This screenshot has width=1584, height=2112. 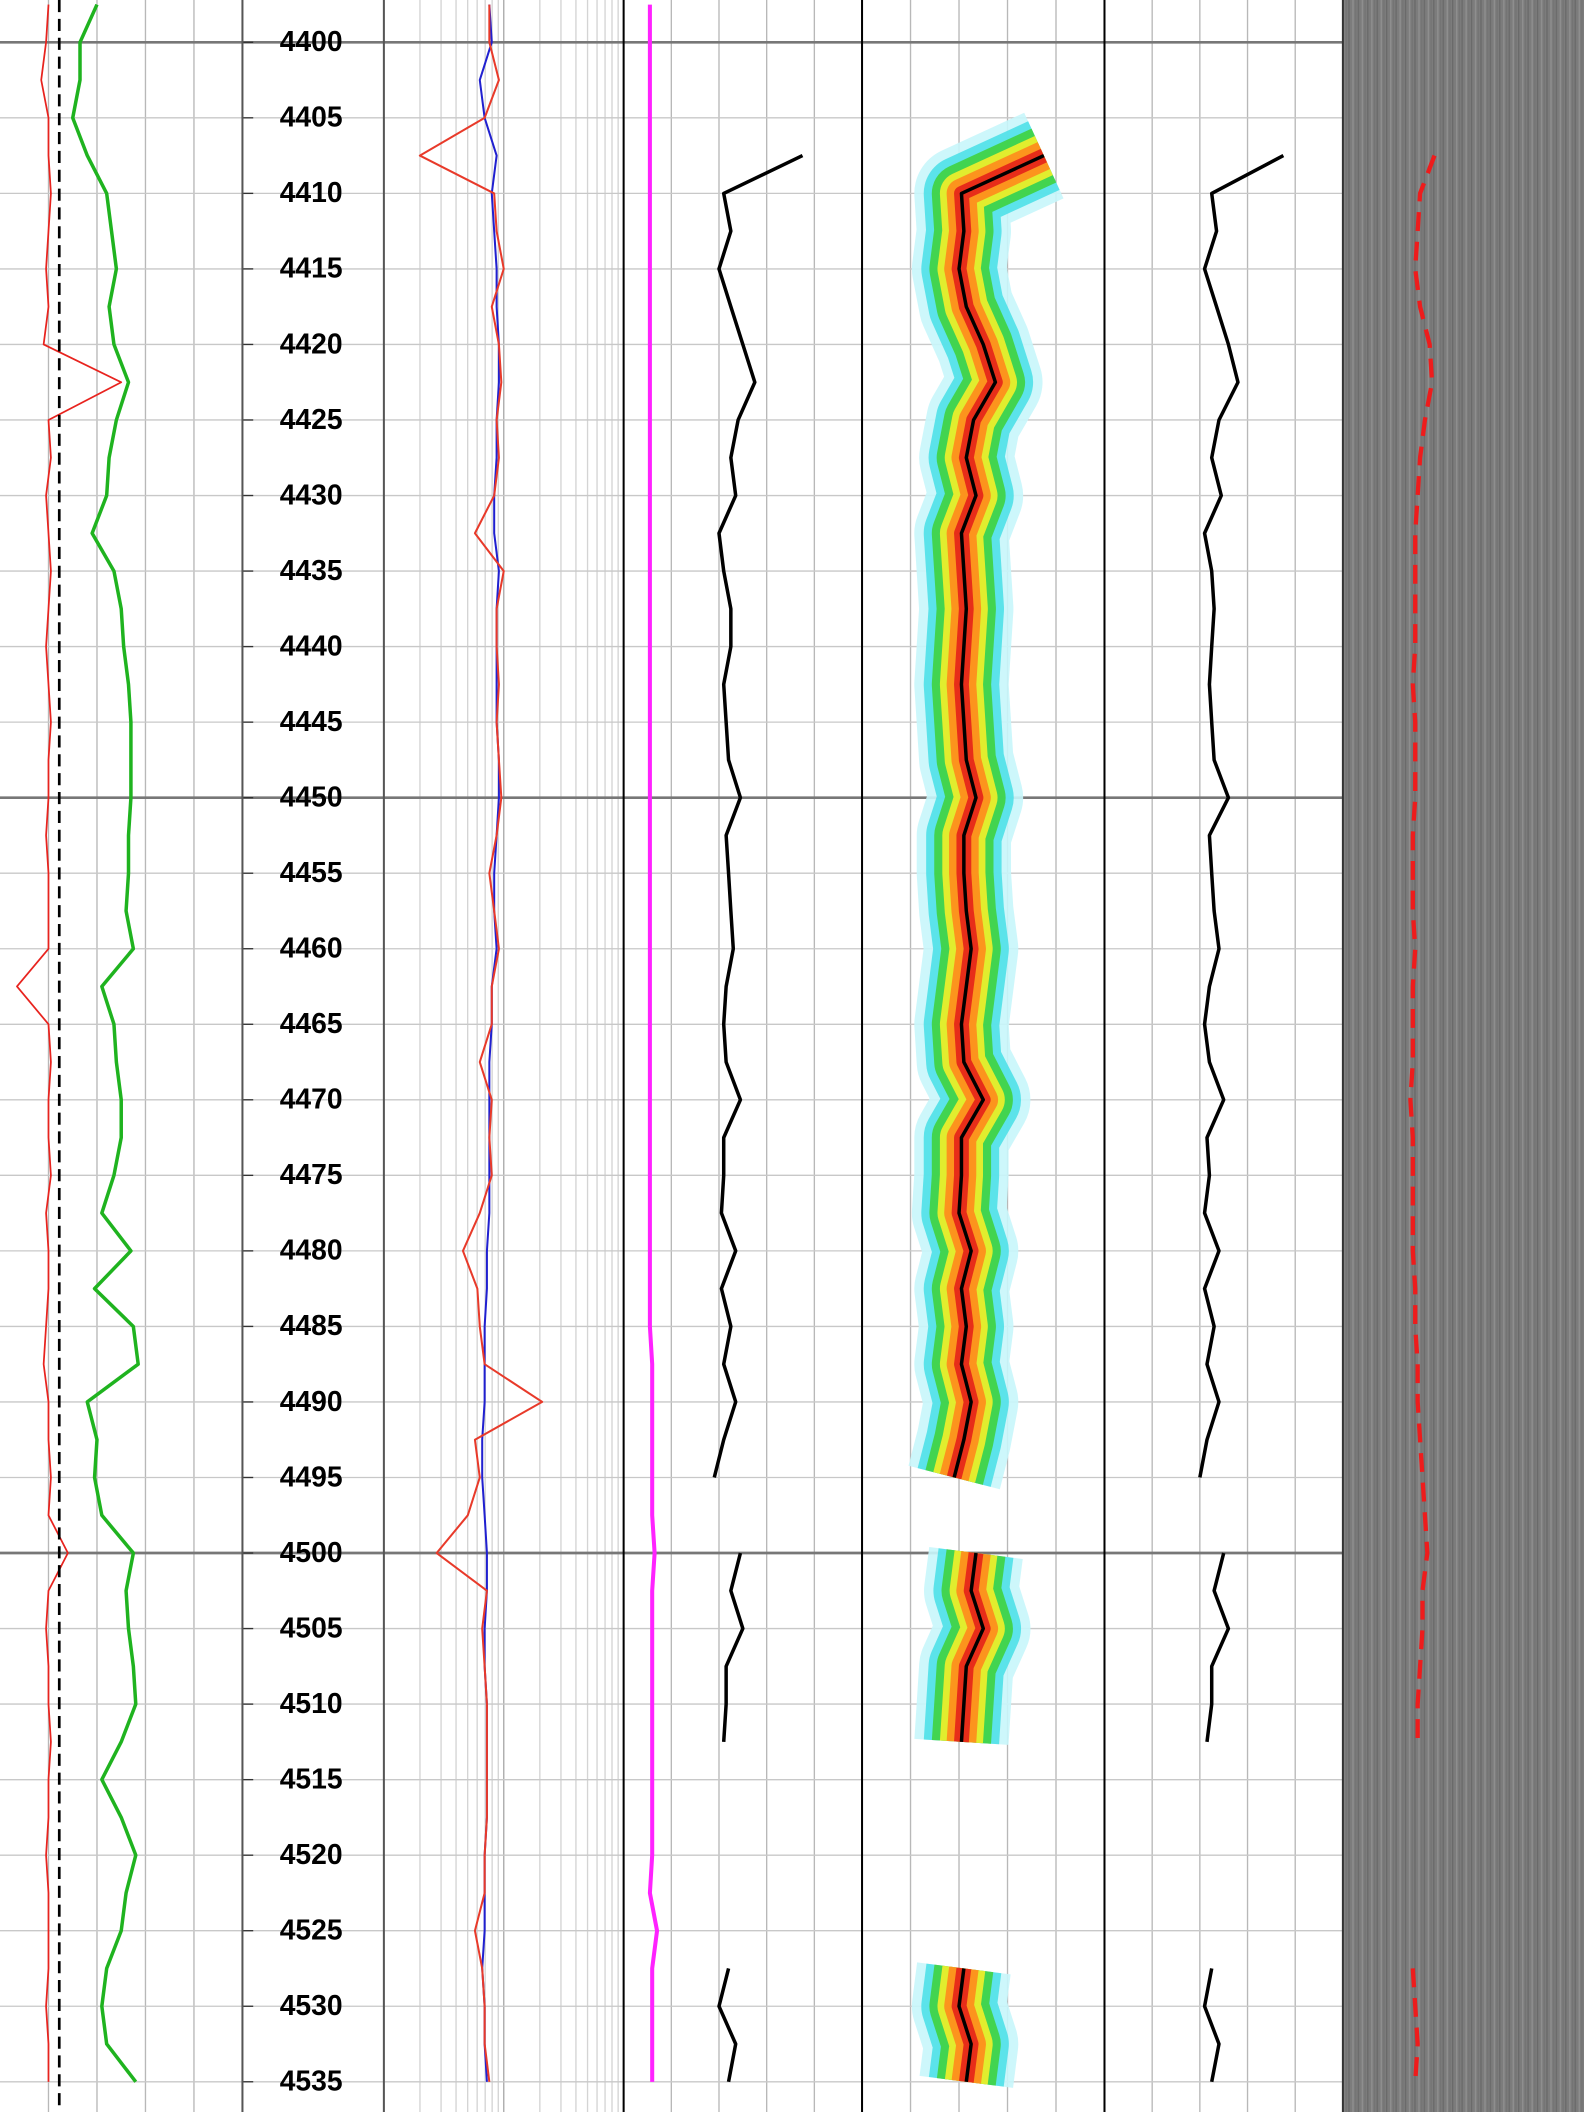 What do you see at coordinates (311, 1778) in the screenshot?
I see `depth-label: 4515` at bounding box center [311, 1778].